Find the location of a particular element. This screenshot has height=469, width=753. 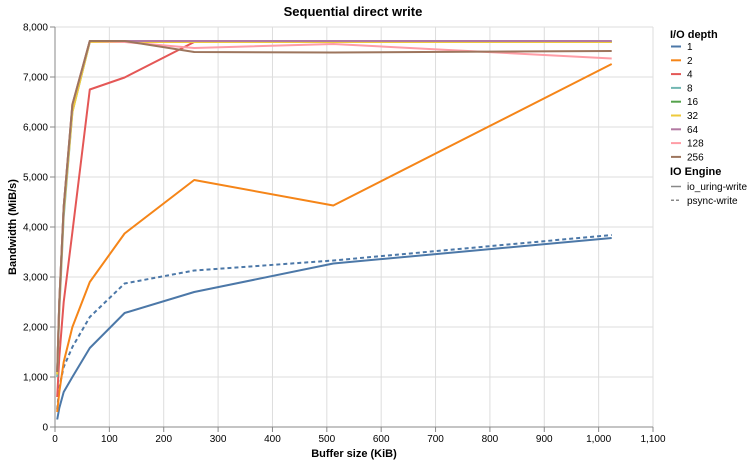

x-tick-label: 900 is located at coordinates (544, 439).